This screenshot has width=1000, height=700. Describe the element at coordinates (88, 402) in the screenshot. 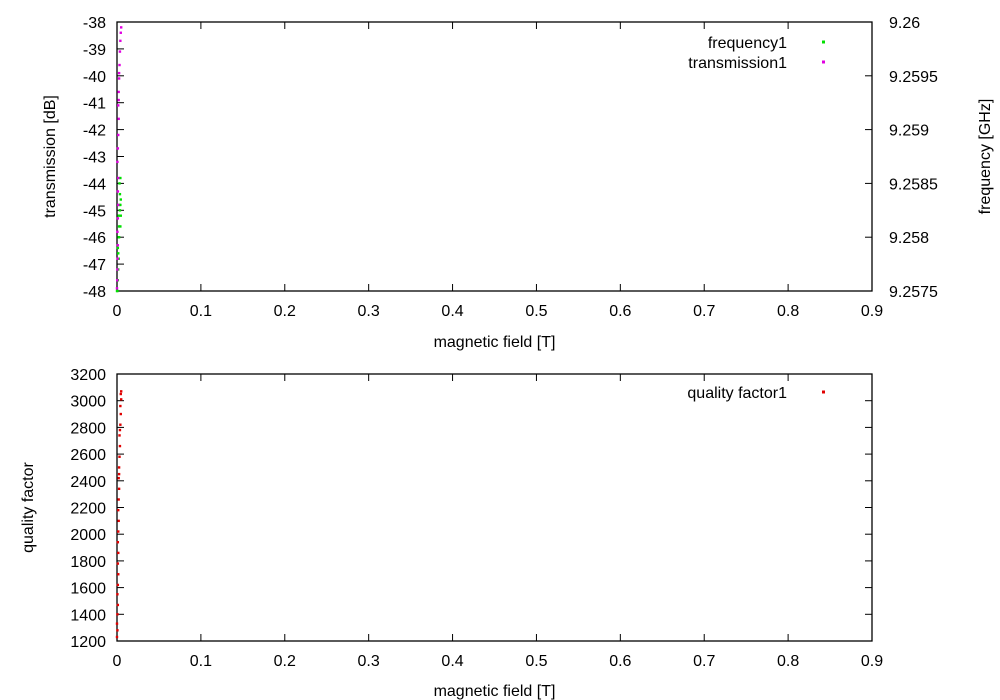

I see `y-tick-label: 3000` at that location.